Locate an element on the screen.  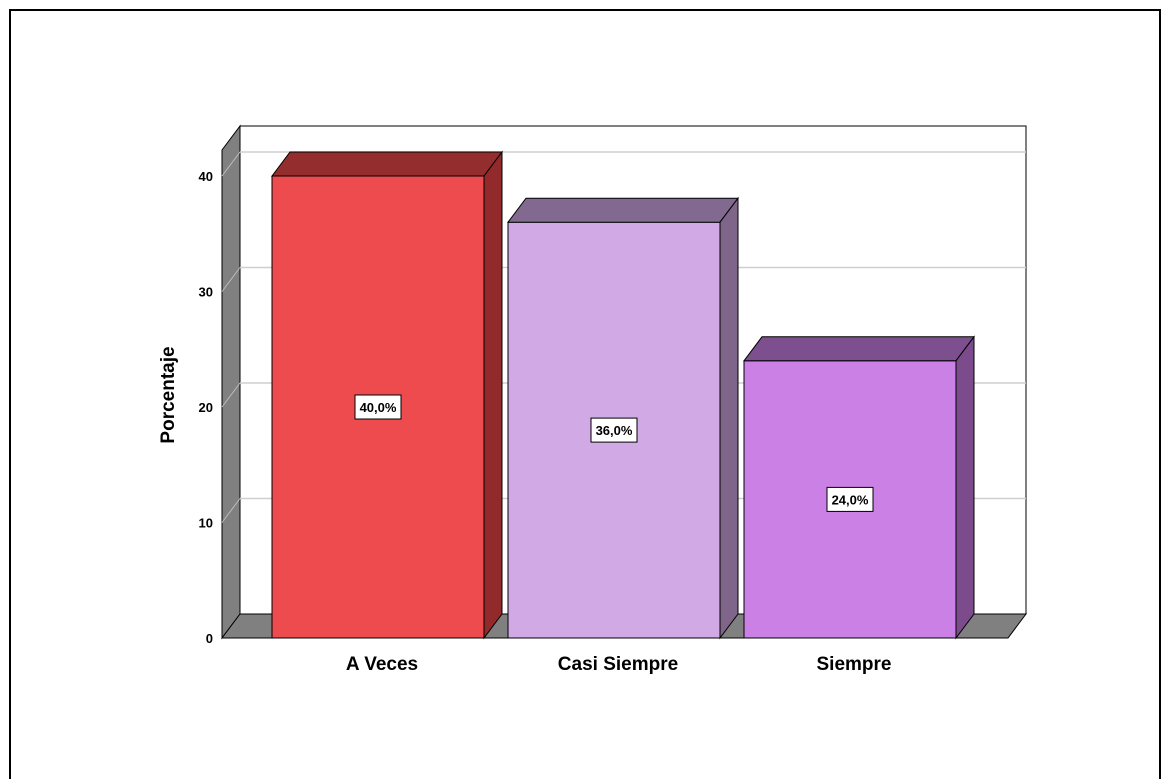
y-axis-label: Porcentaje is located at coordinates (168, 394).